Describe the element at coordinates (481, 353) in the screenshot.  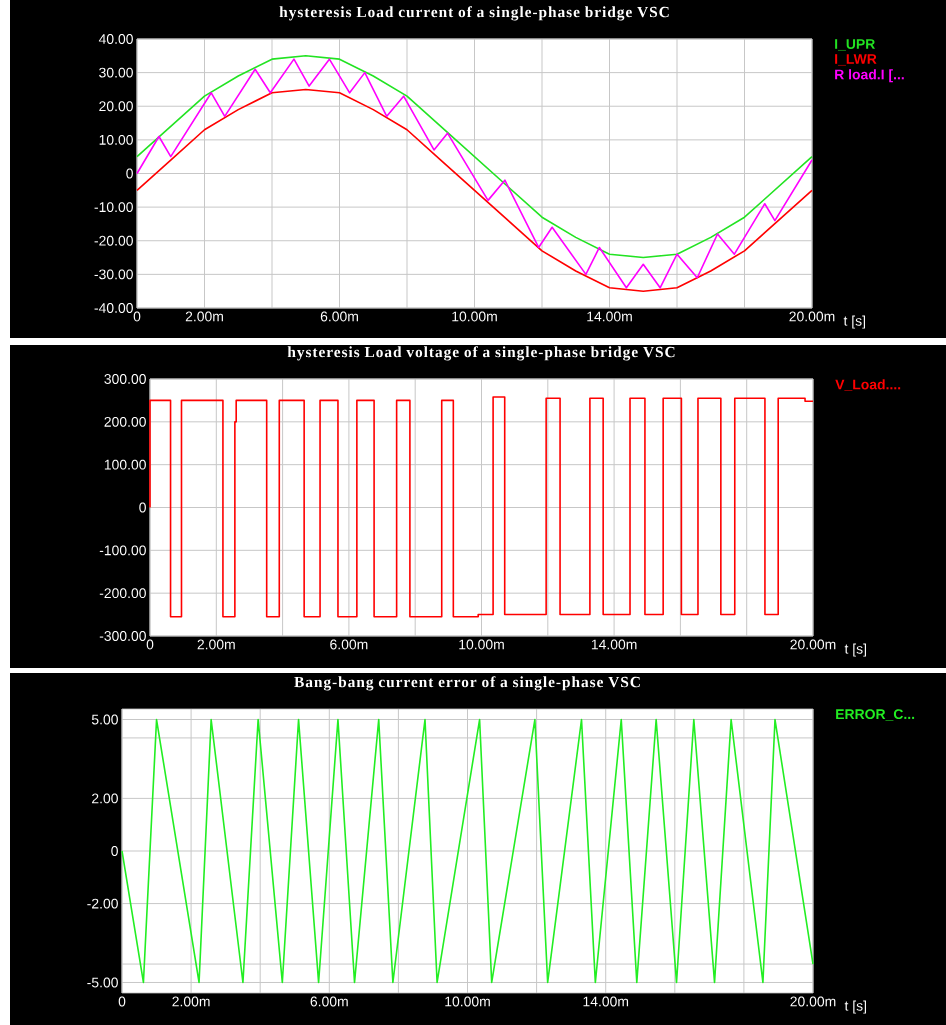
I see `chart-title: hysteresis Load voltage of a single-phase bridge VSC` at that location.